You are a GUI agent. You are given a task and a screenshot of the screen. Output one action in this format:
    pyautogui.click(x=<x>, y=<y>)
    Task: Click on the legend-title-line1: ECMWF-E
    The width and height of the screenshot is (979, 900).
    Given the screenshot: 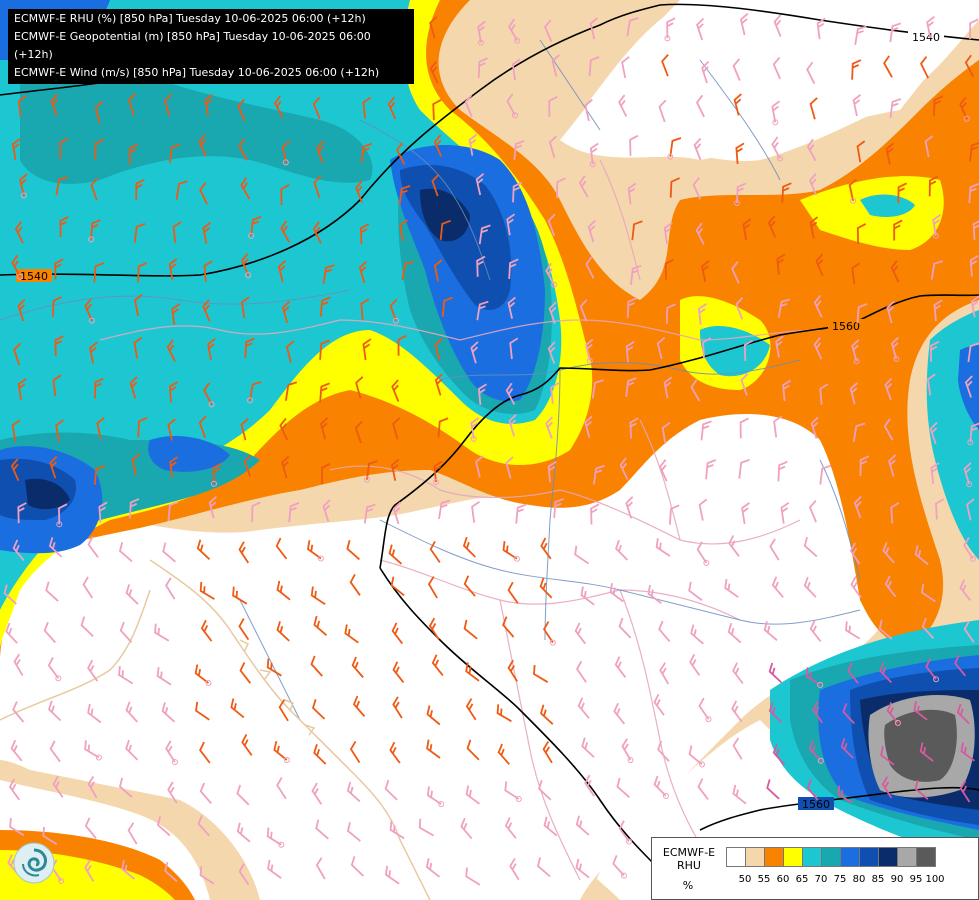 What is the action you would take?
    pyautogui.click(x=689, y=852)
    